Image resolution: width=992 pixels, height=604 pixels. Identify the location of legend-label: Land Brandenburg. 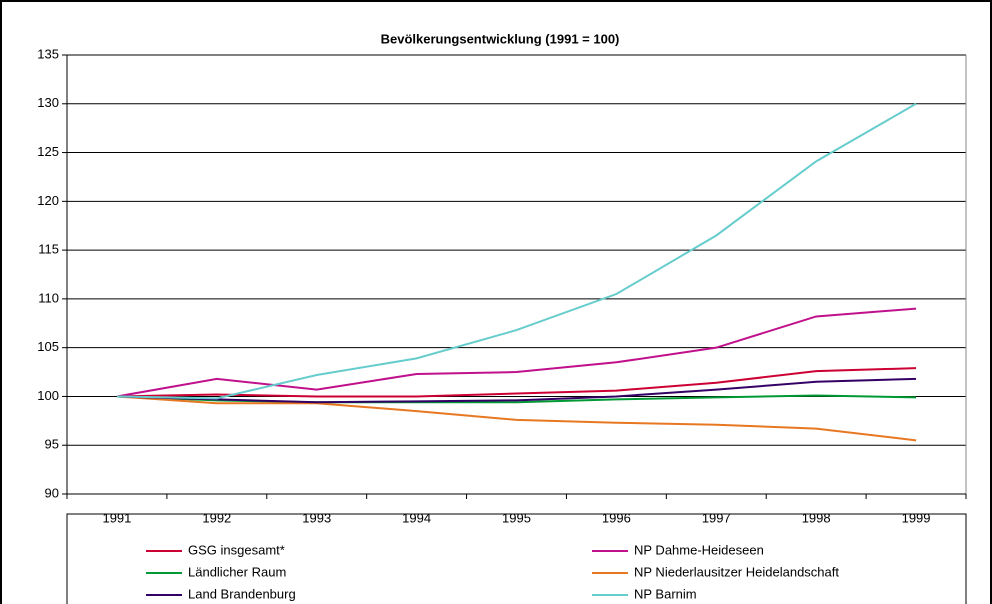
(242, 593).